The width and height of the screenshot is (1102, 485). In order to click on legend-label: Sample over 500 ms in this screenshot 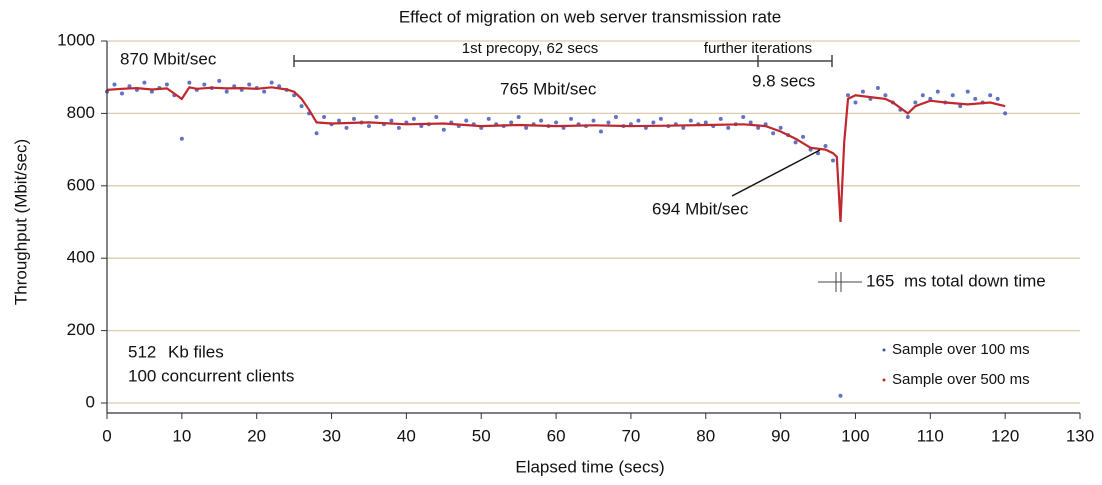, I will do `click(961, 379)`.